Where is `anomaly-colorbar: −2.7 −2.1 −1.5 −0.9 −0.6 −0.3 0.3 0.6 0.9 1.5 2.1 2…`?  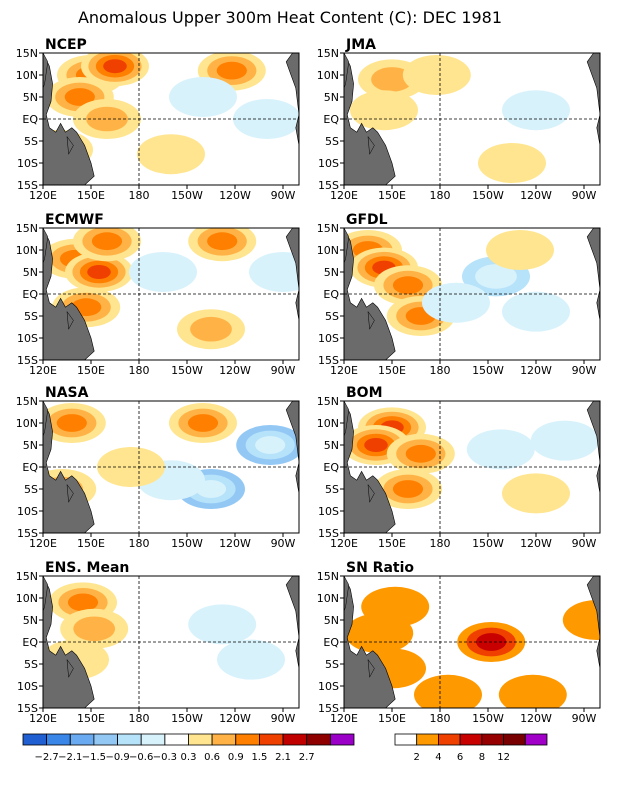
anomaly-colorbar: −2.7 −2.1 −1.5 −0.9 −0.6 −0.3 0.3 0.6 0.9 1.5 2.1 2… is located at coordinates (188, 748).